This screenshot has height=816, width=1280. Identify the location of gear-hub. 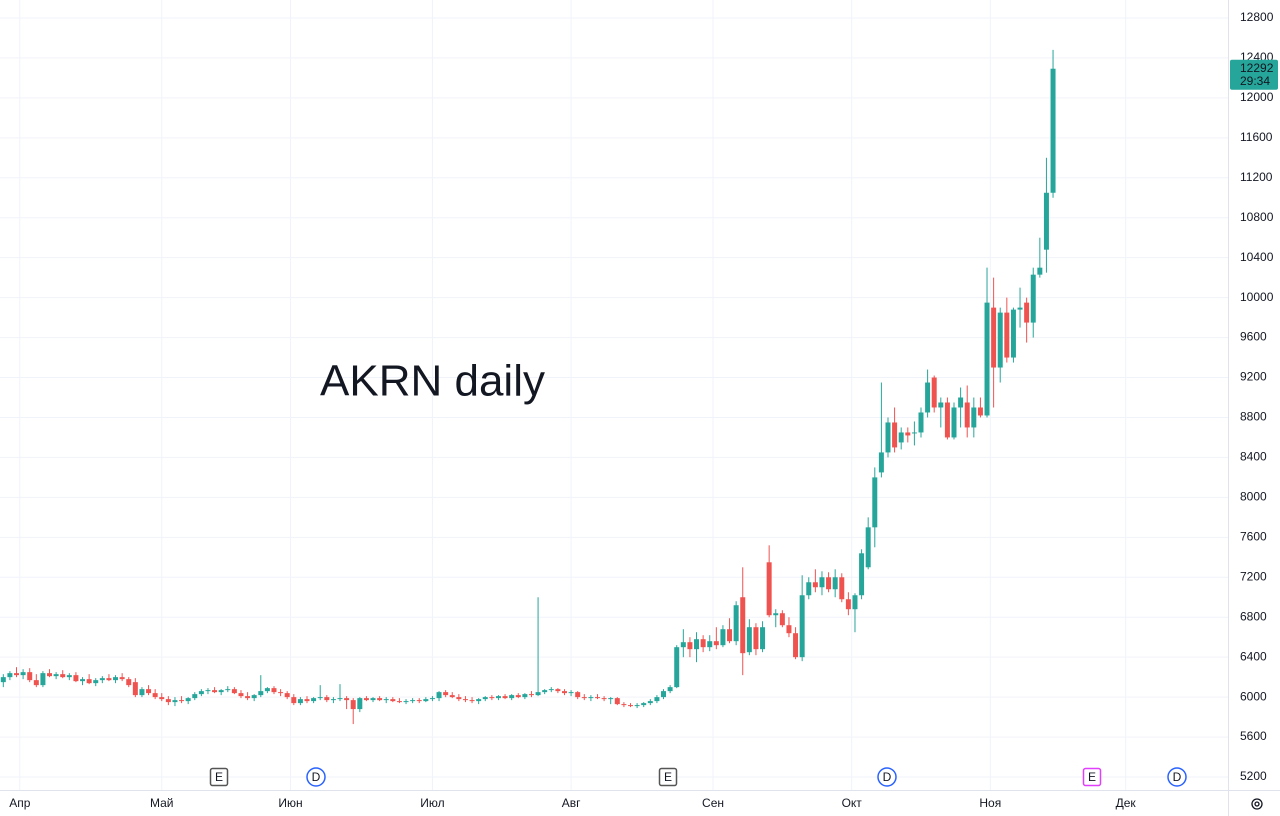
(1257, 804).